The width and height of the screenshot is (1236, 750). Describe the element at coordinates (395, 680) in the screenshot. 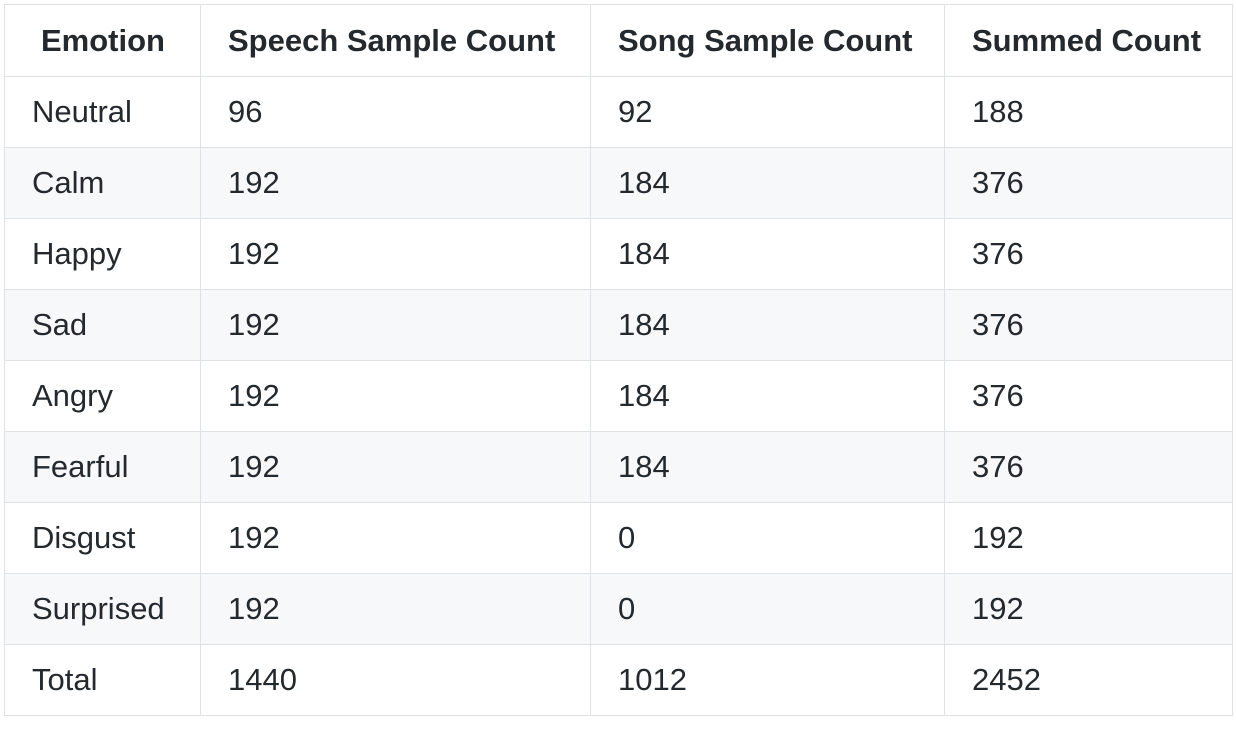

I see `speech-count-cell: 1440` at that location.